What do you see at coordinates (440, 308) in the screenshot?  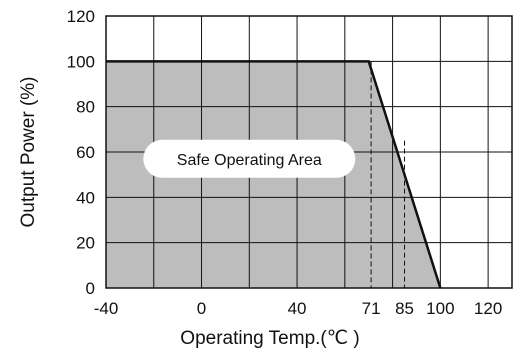 I see `x-tick-label: 100` at bounding box center [440, 308].